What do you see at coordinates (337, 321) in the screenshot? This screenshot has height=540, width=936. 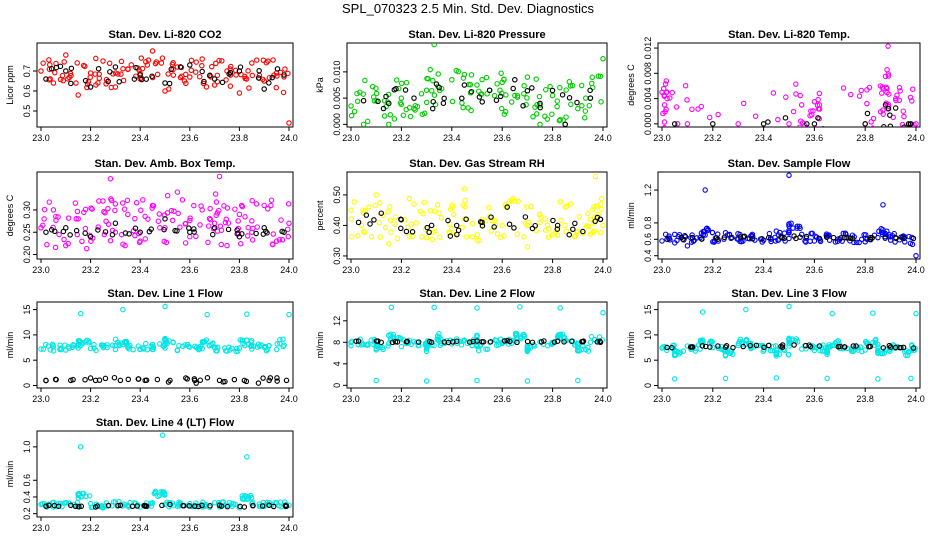 I see `y-tick-label: 12` at bounding box center [337, 321].